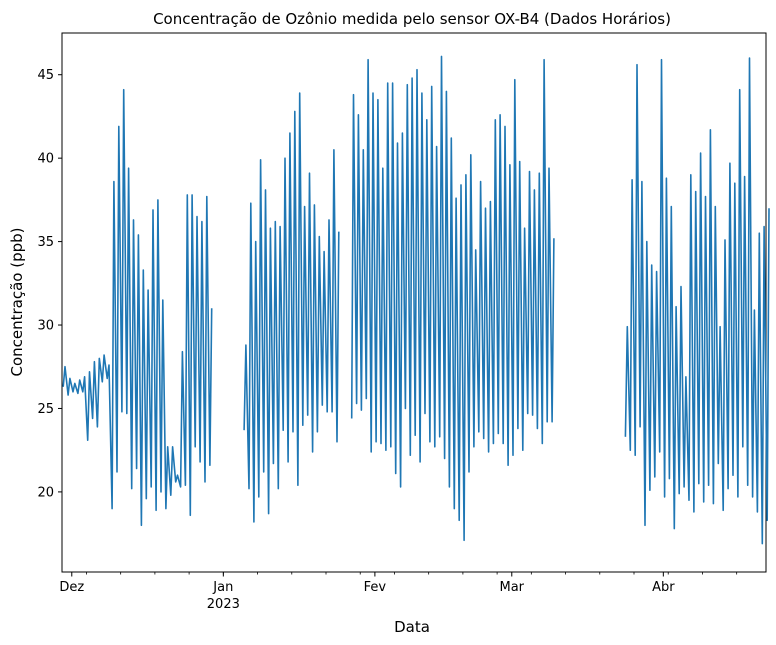 The image size is (776, 645). Describe the element at coordinates (45, 242) in the screenshot. I see `y-tick-label: 35` at that location.